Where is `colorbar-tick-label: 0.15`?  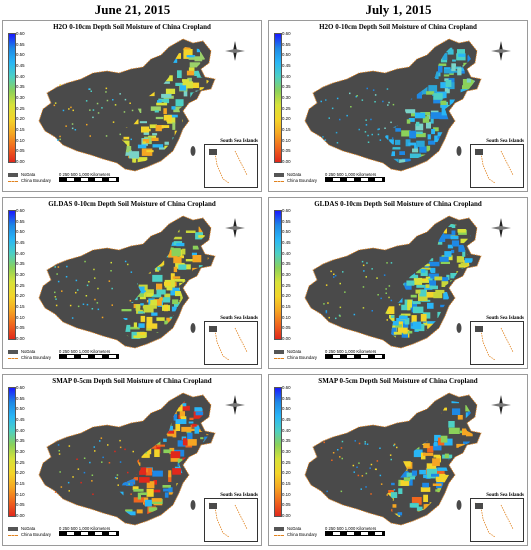
colorbar-tick-label: 0.15 is located at coordinates (286, 306).